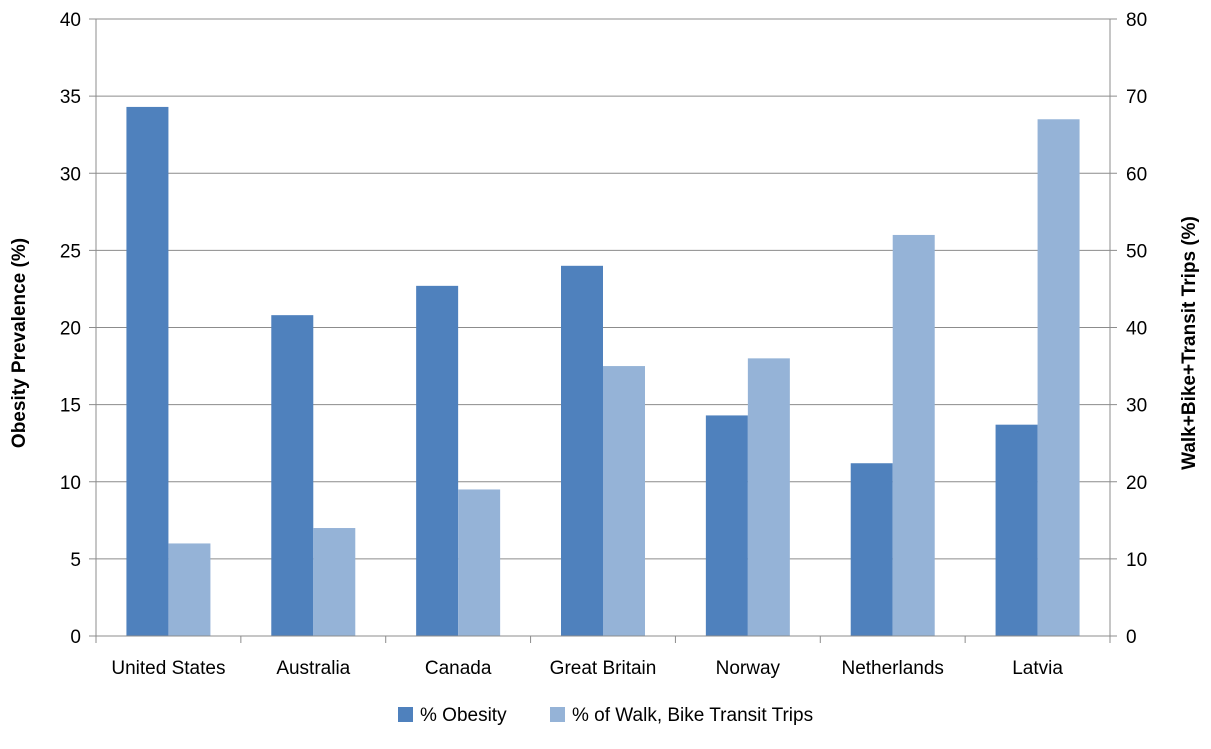 Image resolution: width=1211 pixels, height=749 pixels. I want to click on bar-obesity-netherlands, so click(871, 549).